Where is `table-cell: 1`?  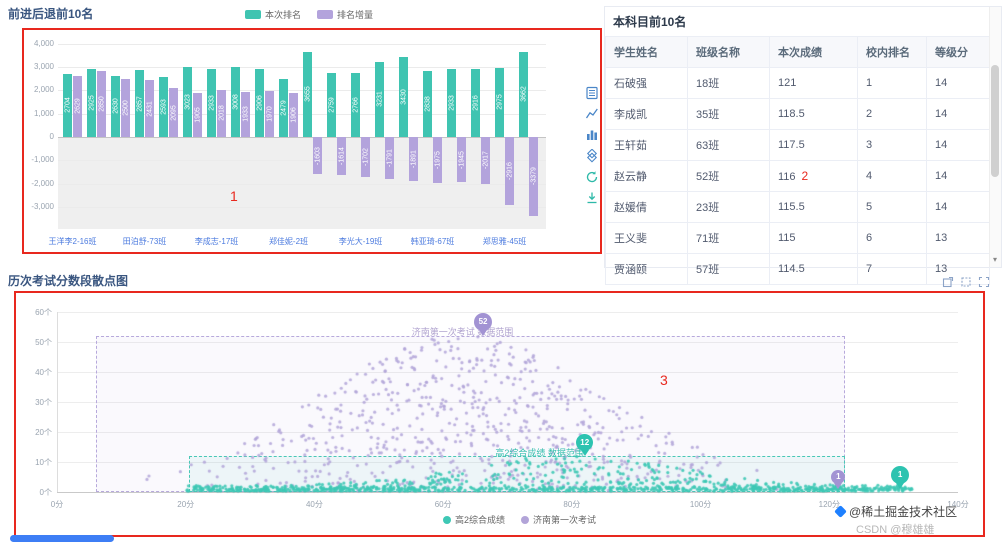
table-cell: 1 is located at coordinates (892, 83).